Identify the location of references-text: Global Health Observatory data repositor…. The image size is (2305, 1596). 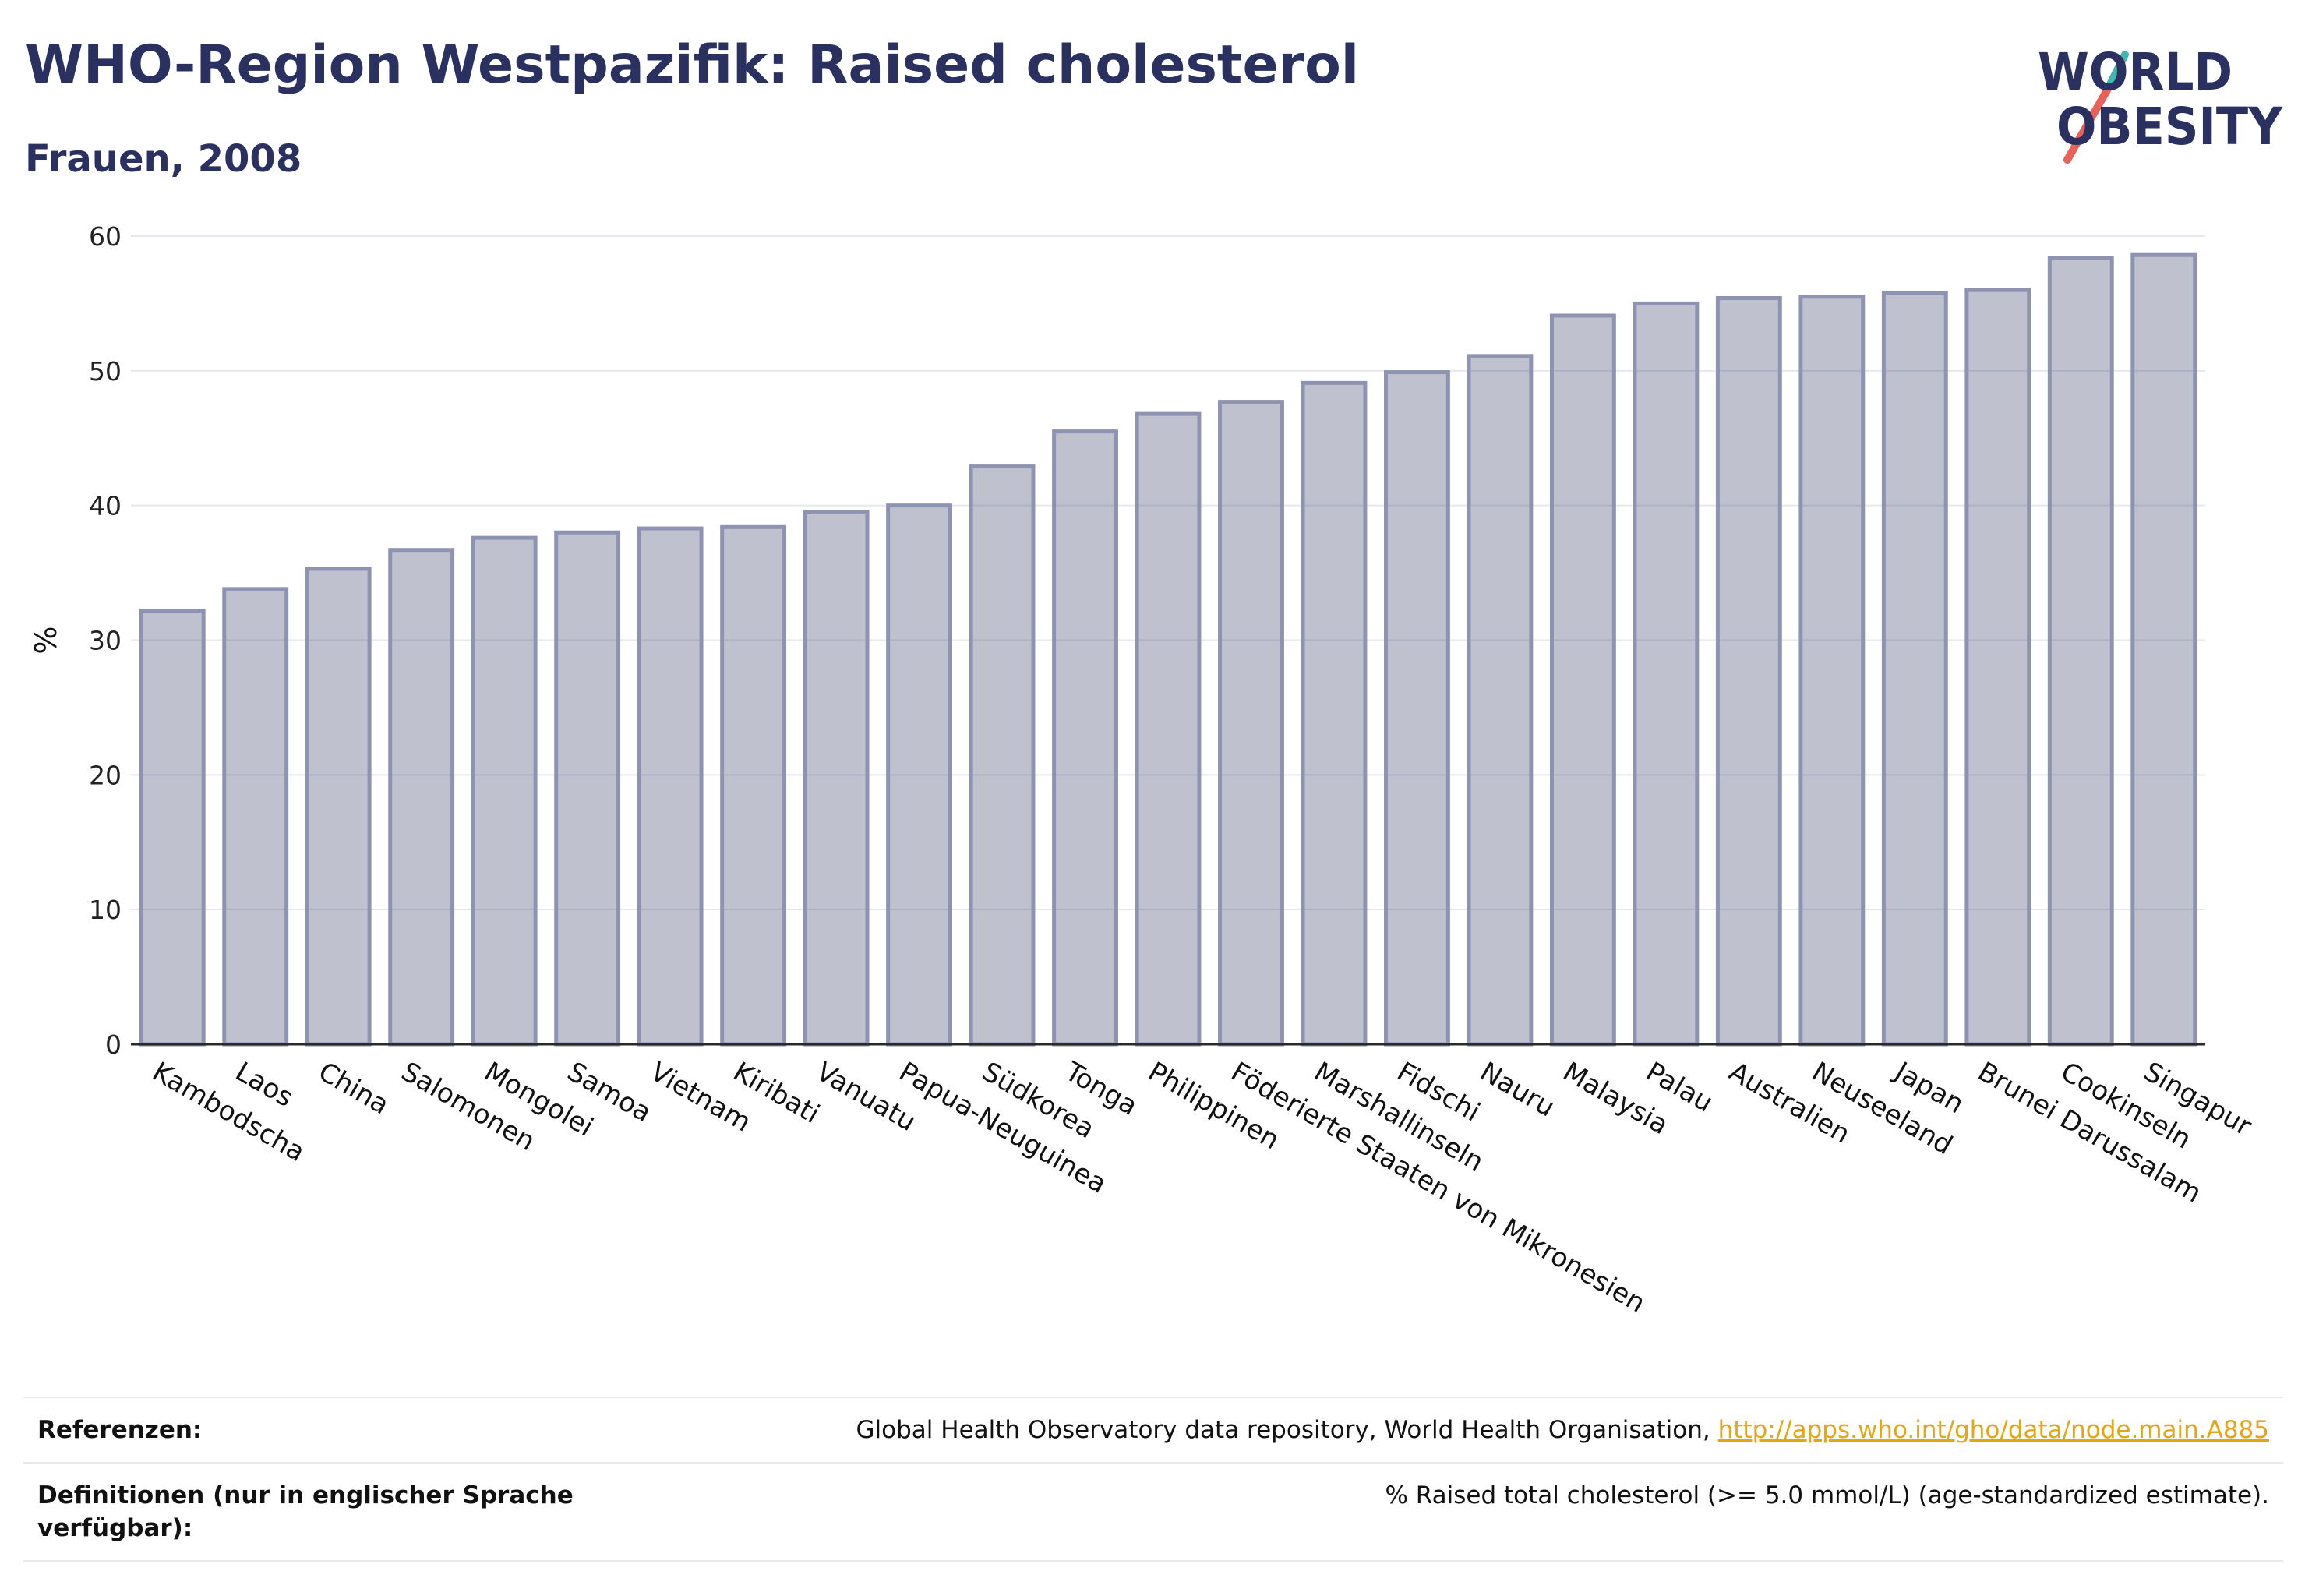
(1287, 1430).